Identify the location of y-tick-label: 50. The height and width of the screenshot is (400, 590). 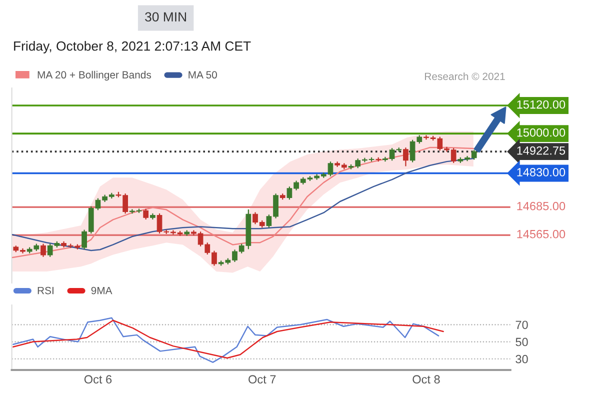
(522, 342).